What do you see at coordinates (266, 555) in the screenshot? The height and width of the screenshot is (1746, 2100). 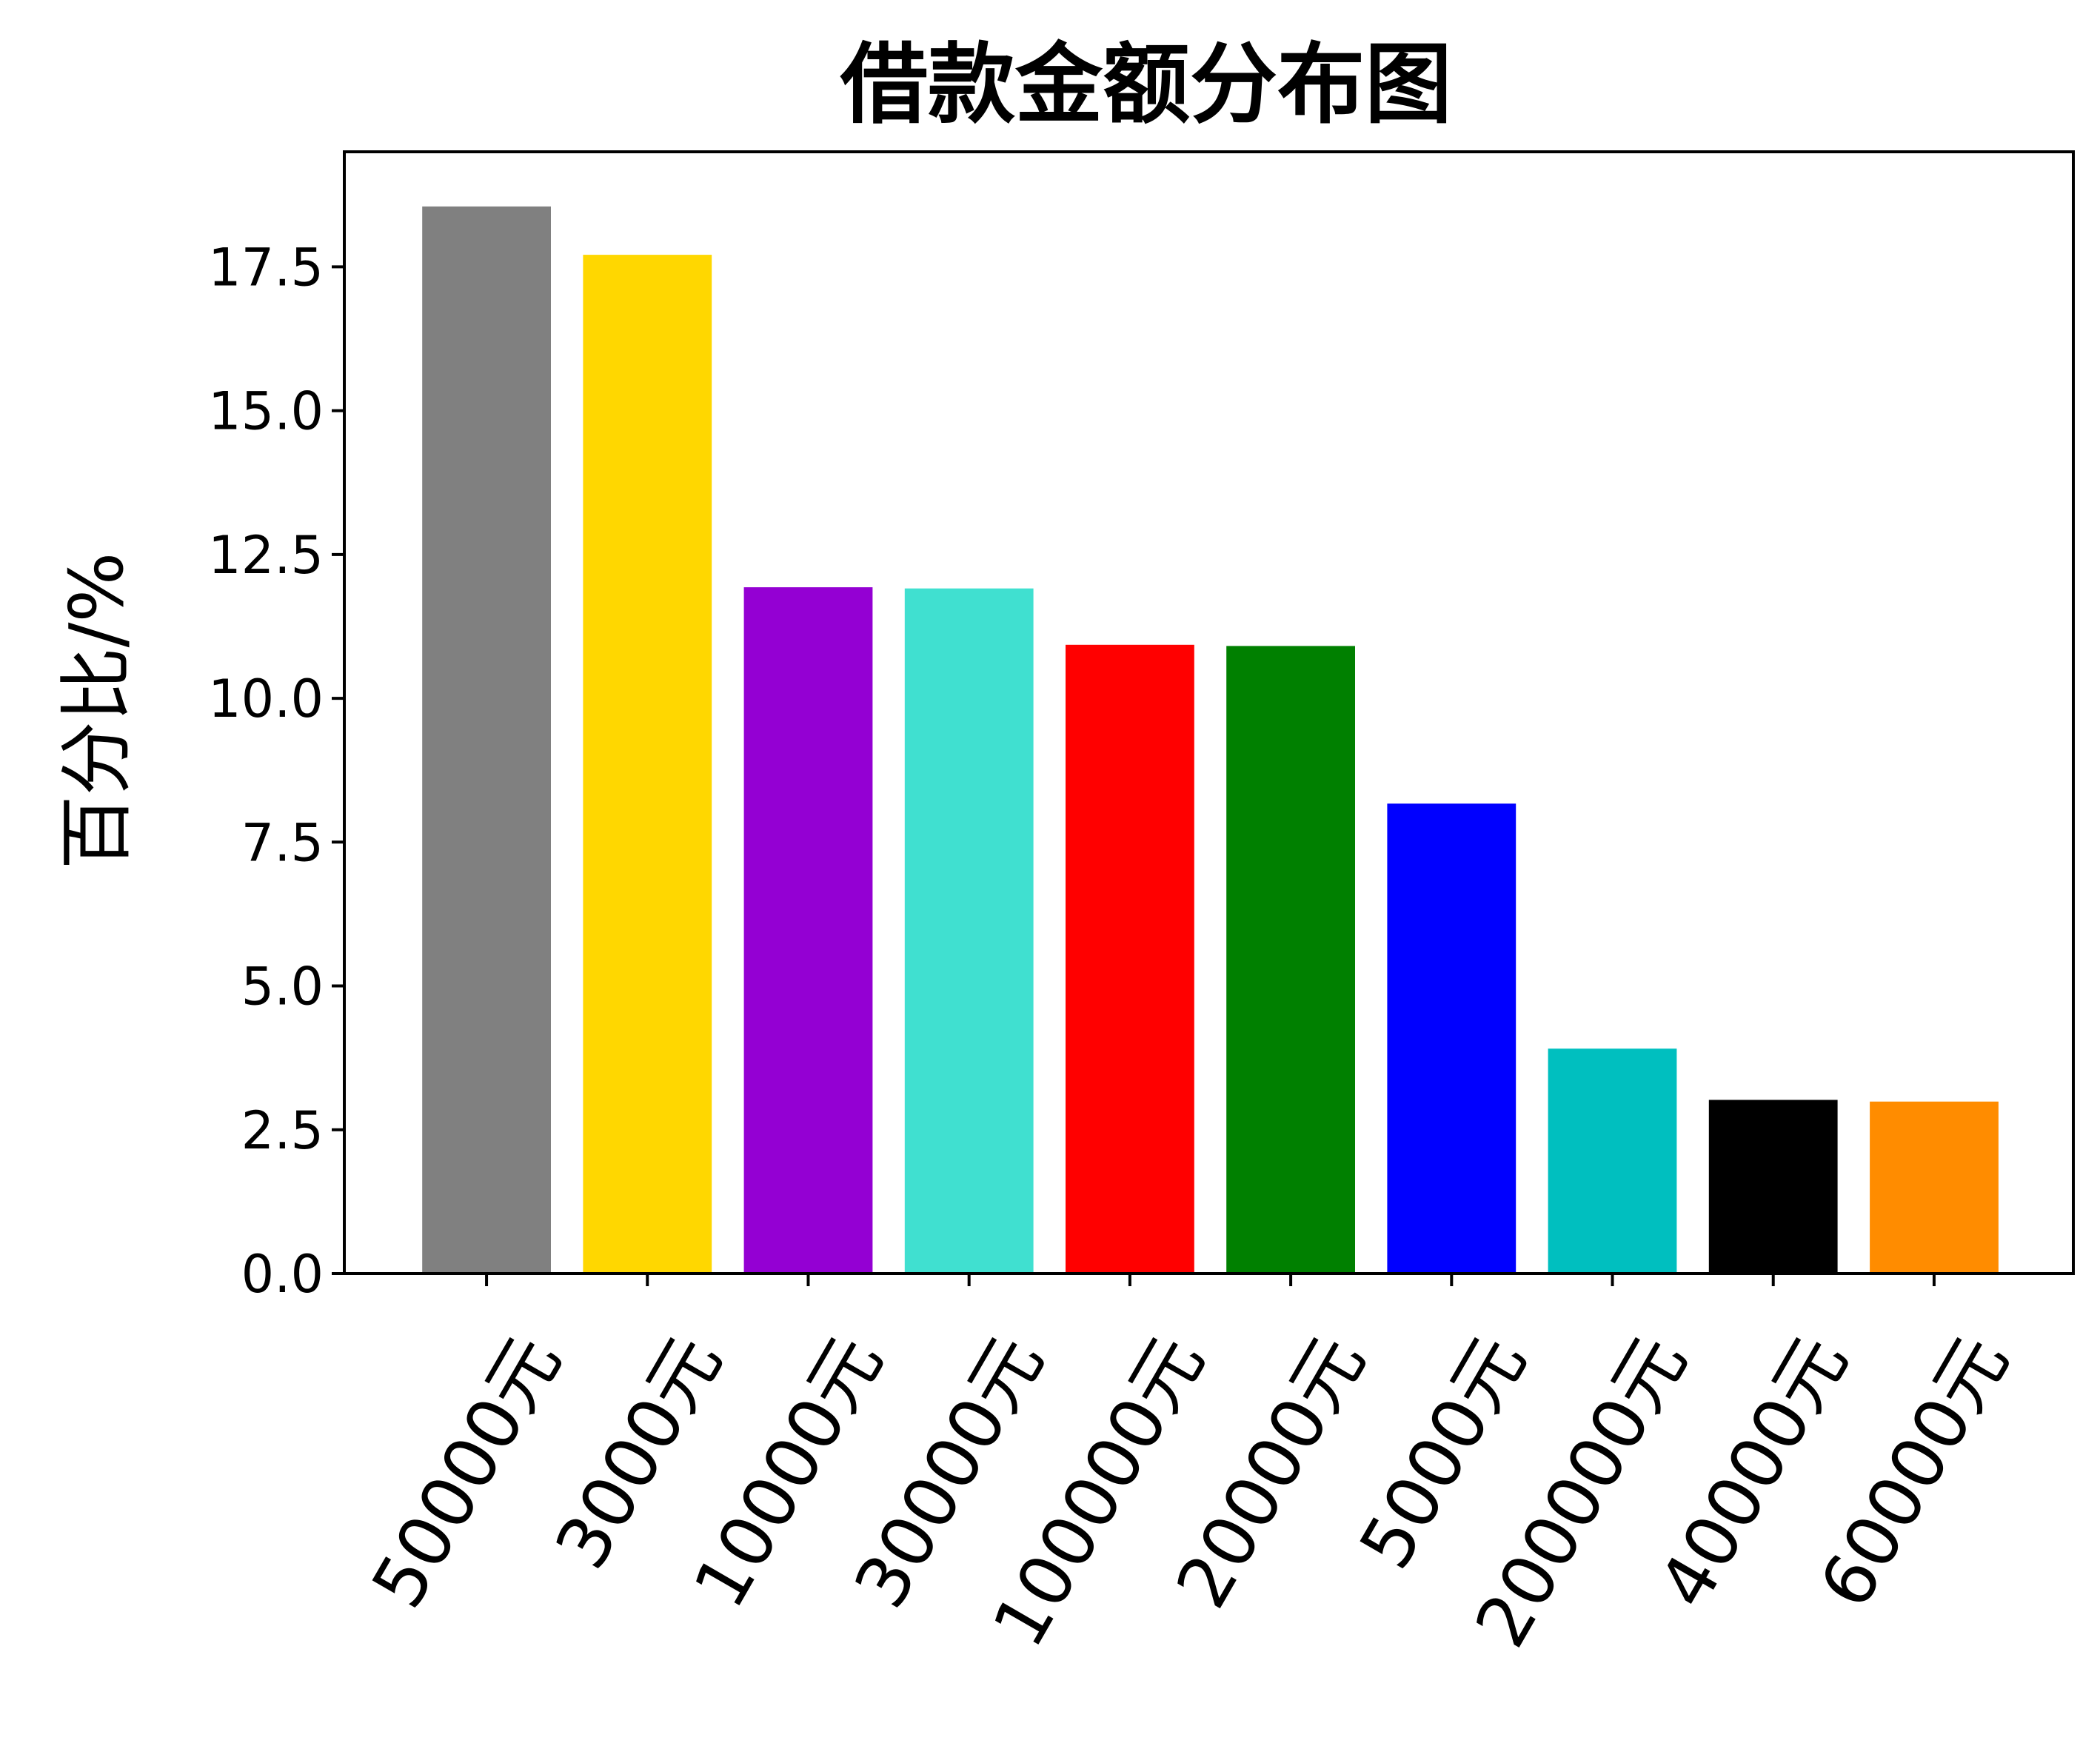 I see `y-tick-label-5: 12.5` at bounding box center [266, 555].